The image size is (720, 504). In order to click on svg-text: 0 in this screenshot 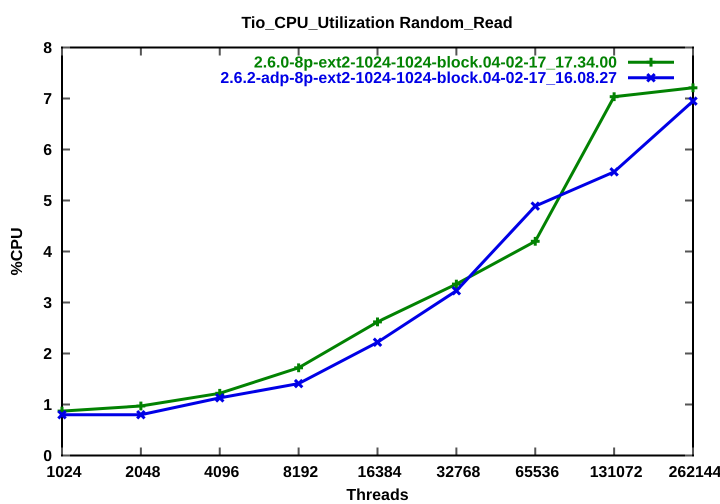, I will do `click(47, 456)`.